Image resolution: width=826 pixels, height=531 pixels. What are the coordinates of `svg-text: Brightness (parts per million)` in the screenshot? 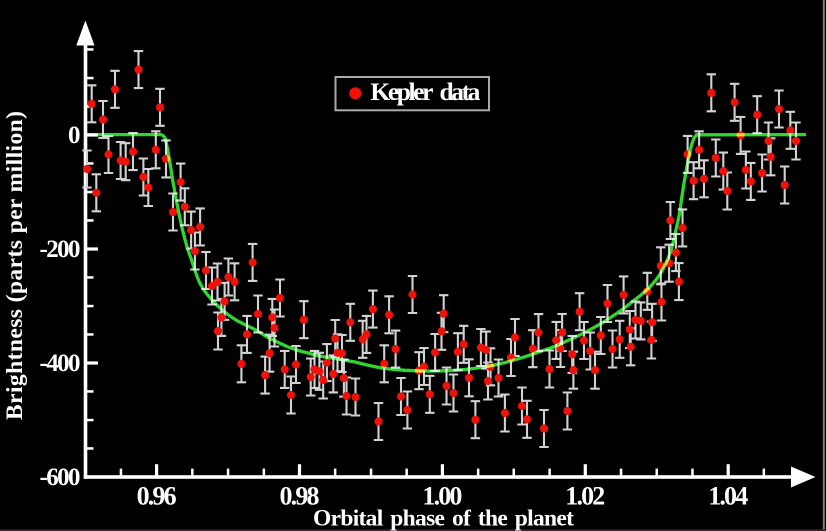 It's located at (15, 265).